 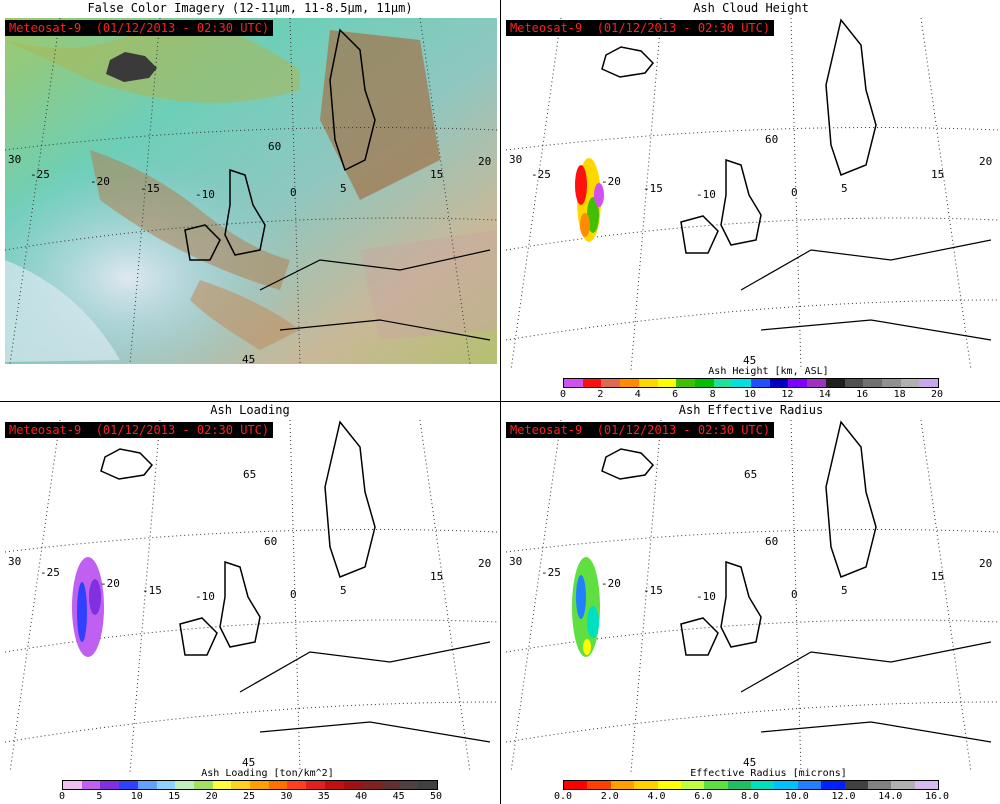 I want to click on colorbar-tick-label: 6, so click(x=675, y=394).